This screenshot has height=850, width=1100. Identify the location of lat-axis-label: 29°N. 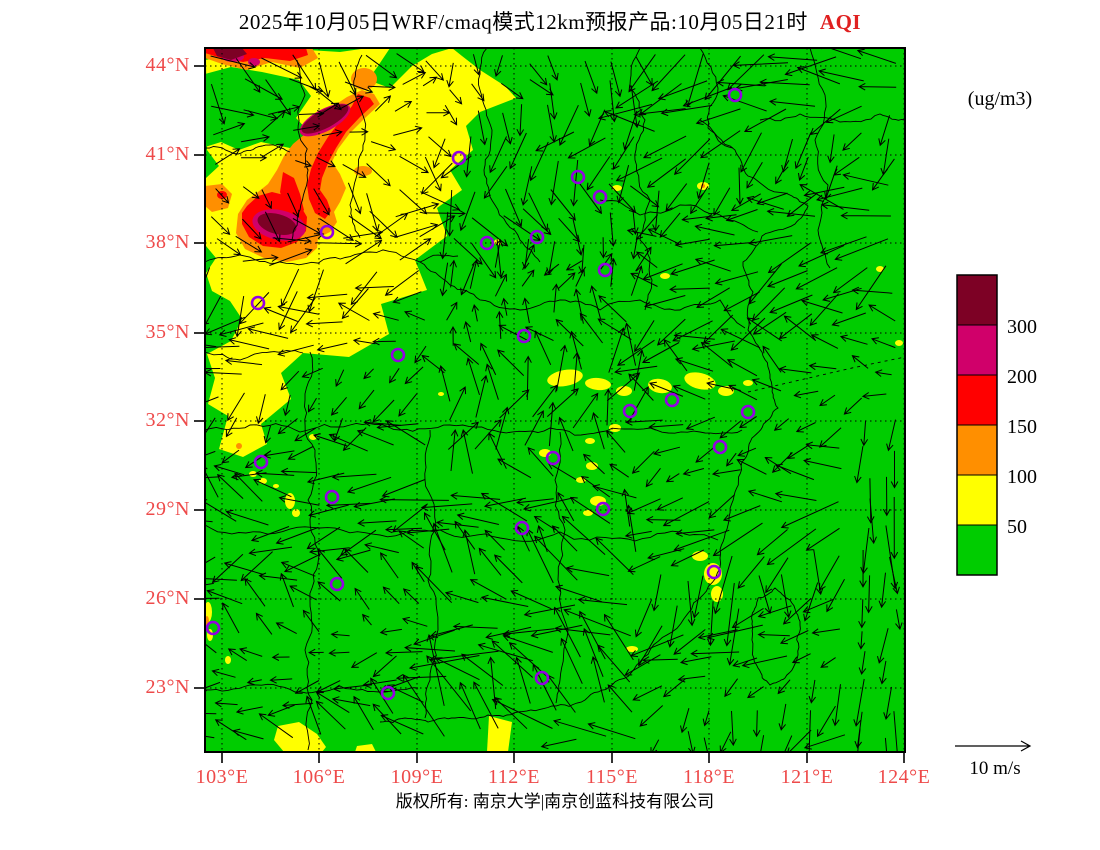
(167, 509).